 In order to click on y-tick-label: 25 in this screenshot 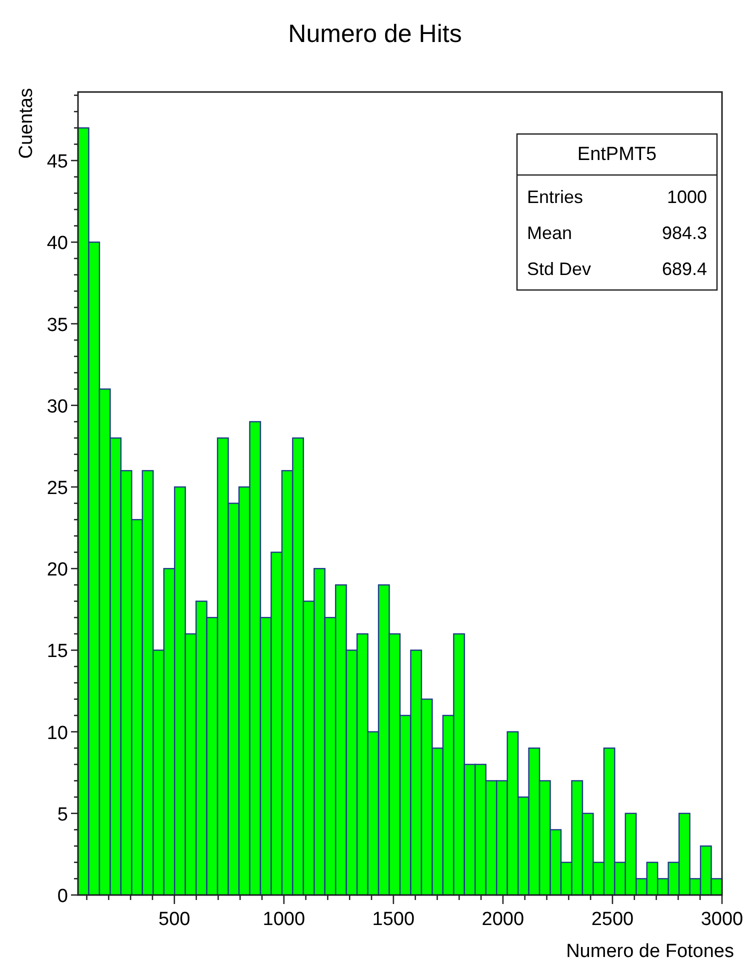, I will do `click(57, 488)`.